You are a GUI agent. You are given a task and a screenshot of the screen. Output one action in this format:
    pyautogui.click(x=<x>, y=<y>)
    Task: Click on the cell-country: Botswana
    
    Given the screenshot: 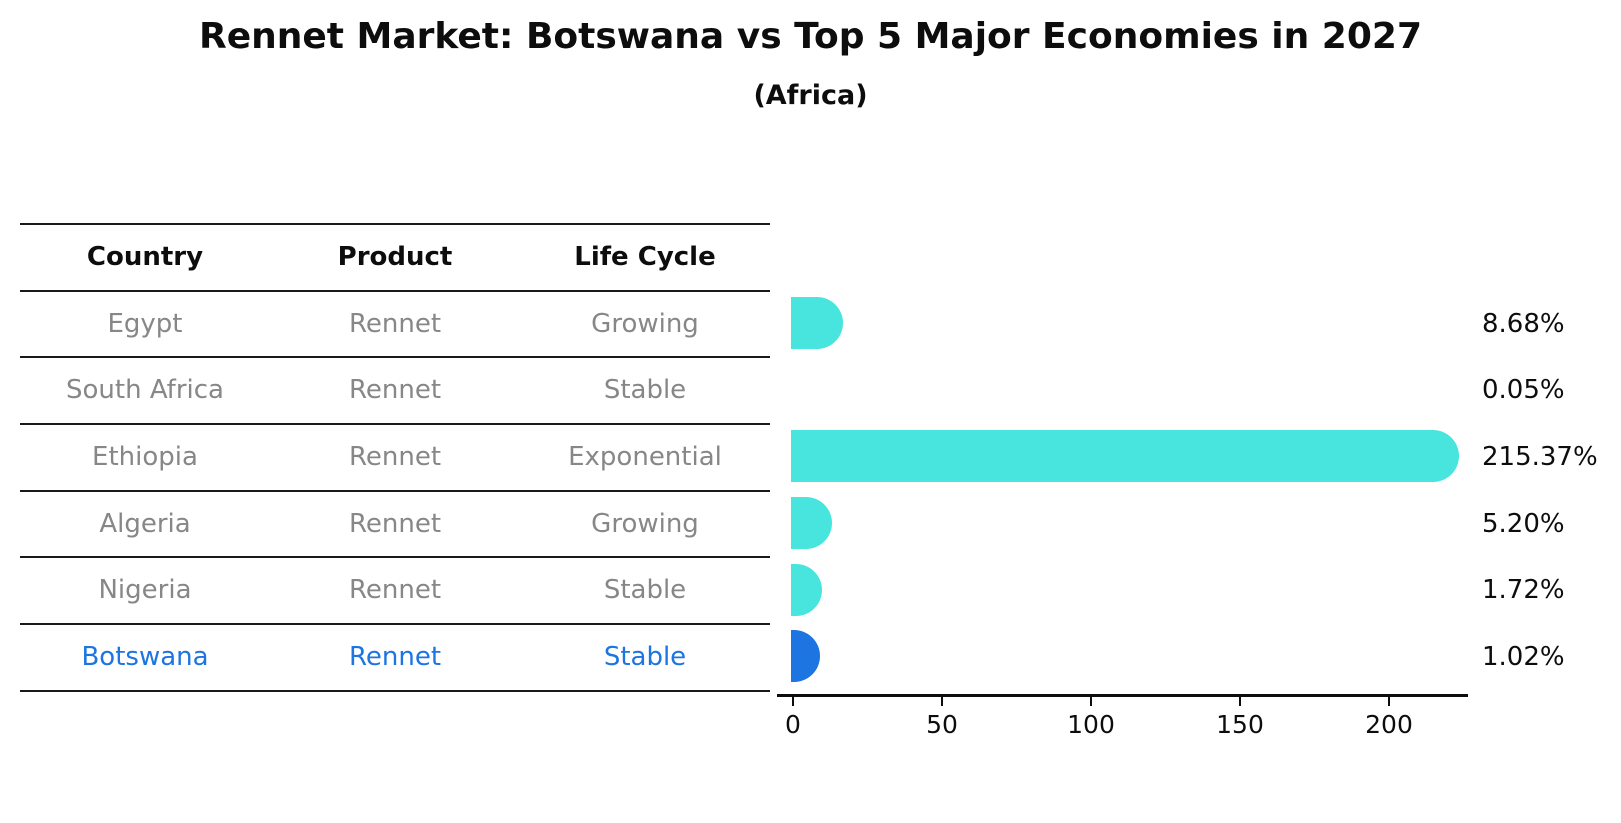 What is the action you would take?
    pyautogui.click(x=145, y=656)
    